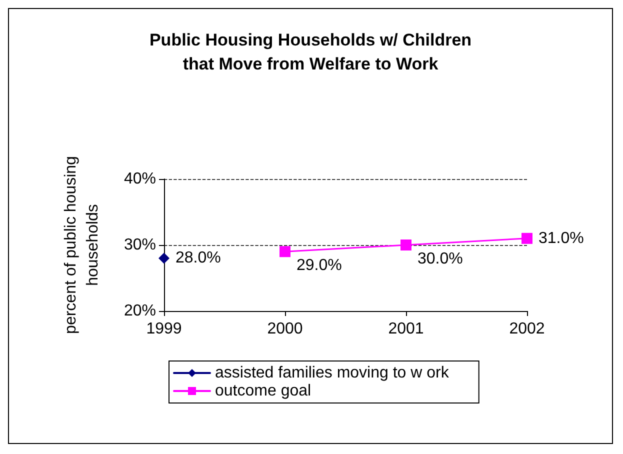  Describe the element at coordinates (310, 52) in the screenshot. I see `chart-title: Public Housing Households w/ Children that Move from Welfare to Work` at that location.